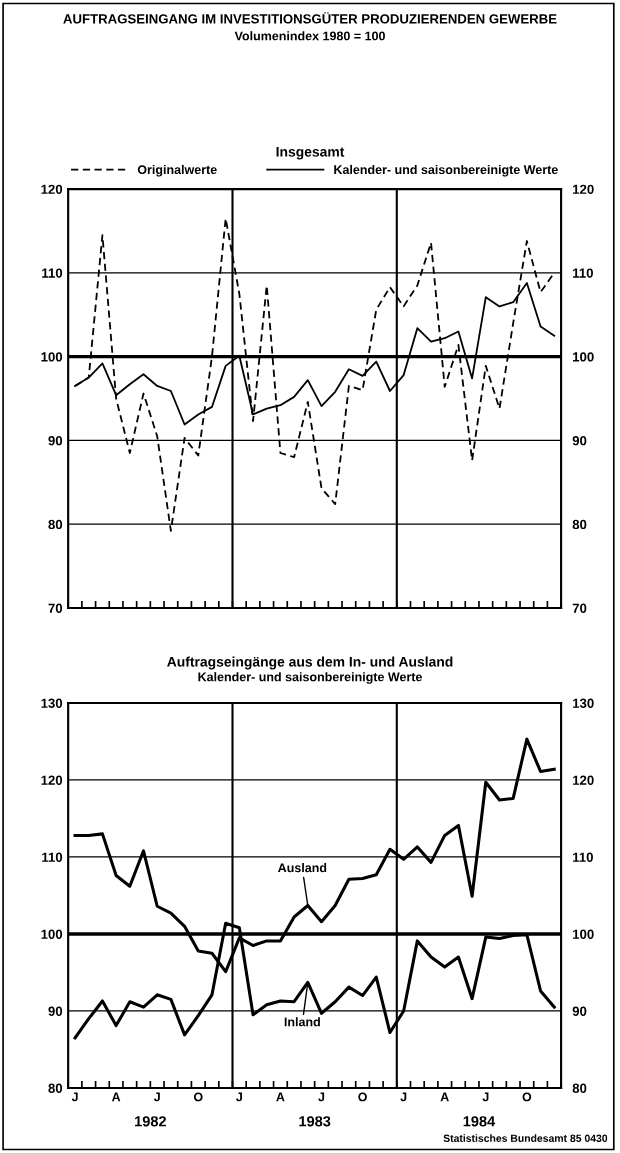 The width and height of the screenshot is (620, 1153). What do you see at coordinates (150, 1121) in the screenshot?
I see `text: 1982` at bounding box center [150, 1121].